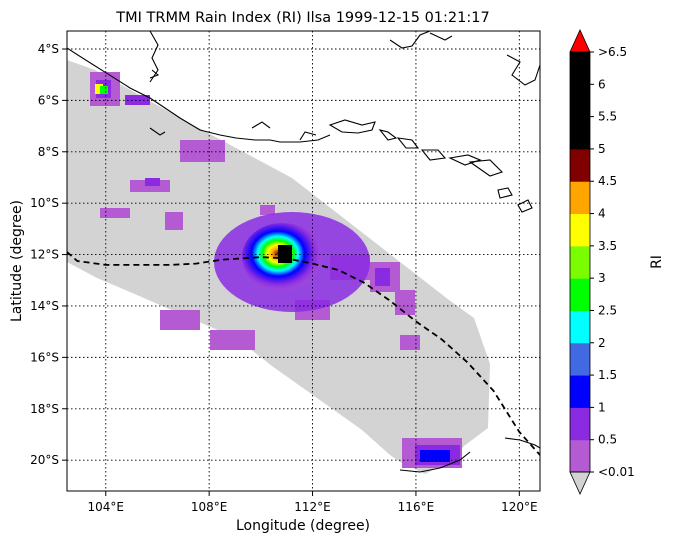 This screenshot has height=545, width=673. Describe the element at coordinates (602, 84) in the screenshot. I see `colorbar-tick-label: 6` at that location.